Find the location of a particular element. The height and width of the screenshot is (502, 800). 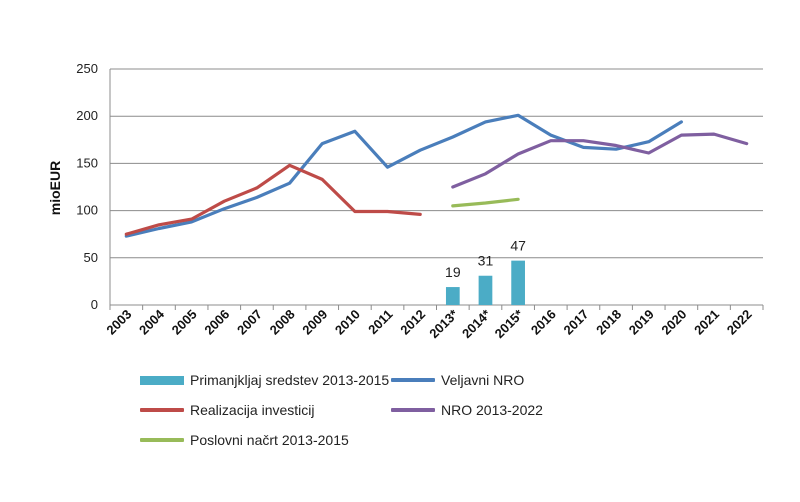

legend-label: NRO 2013-2022 is located at coordinates (492, 410).